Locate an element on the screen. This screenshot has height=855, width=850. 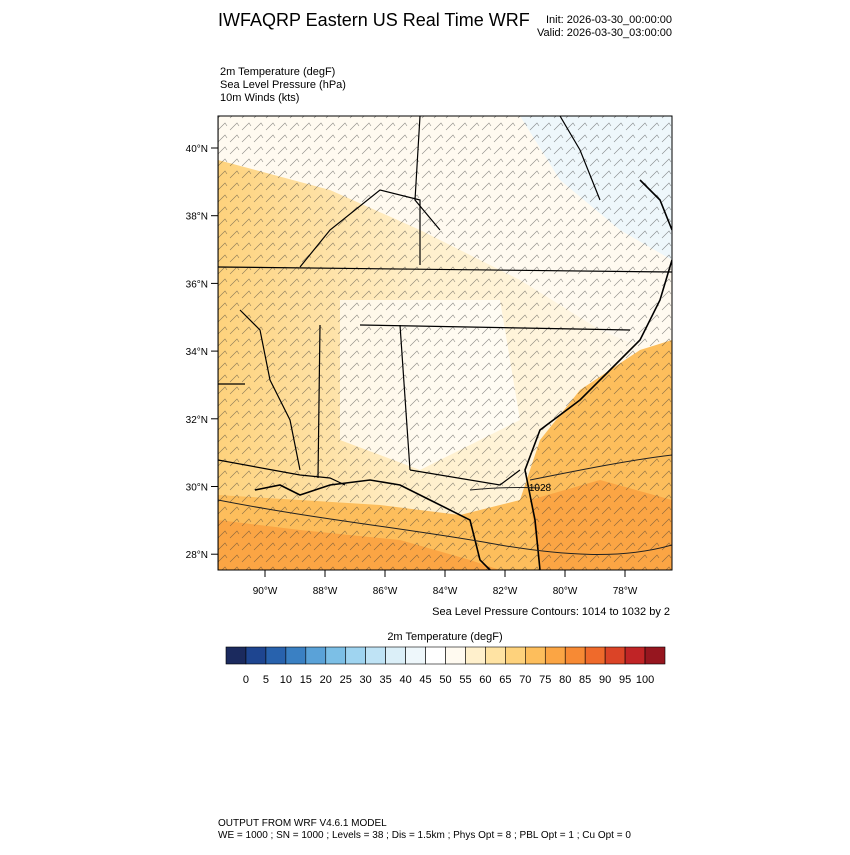
lon-tick-label: 88°W is located at coordinates (325, 591).